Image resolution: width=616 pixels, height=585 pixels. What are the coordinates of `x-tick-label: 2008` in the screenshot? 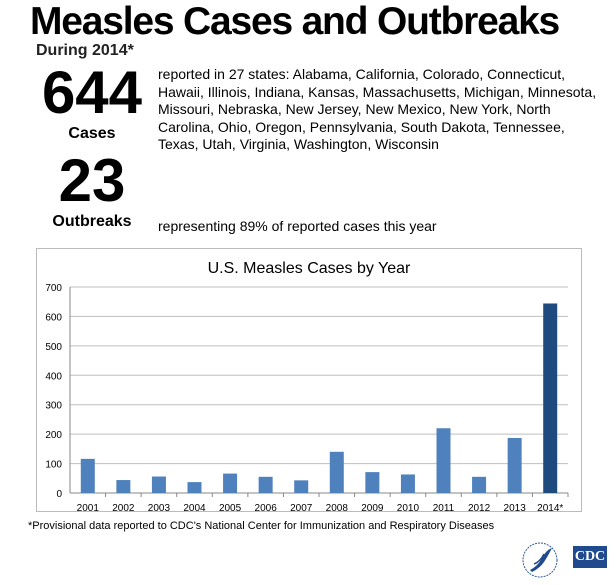 It's located at (337, 507).